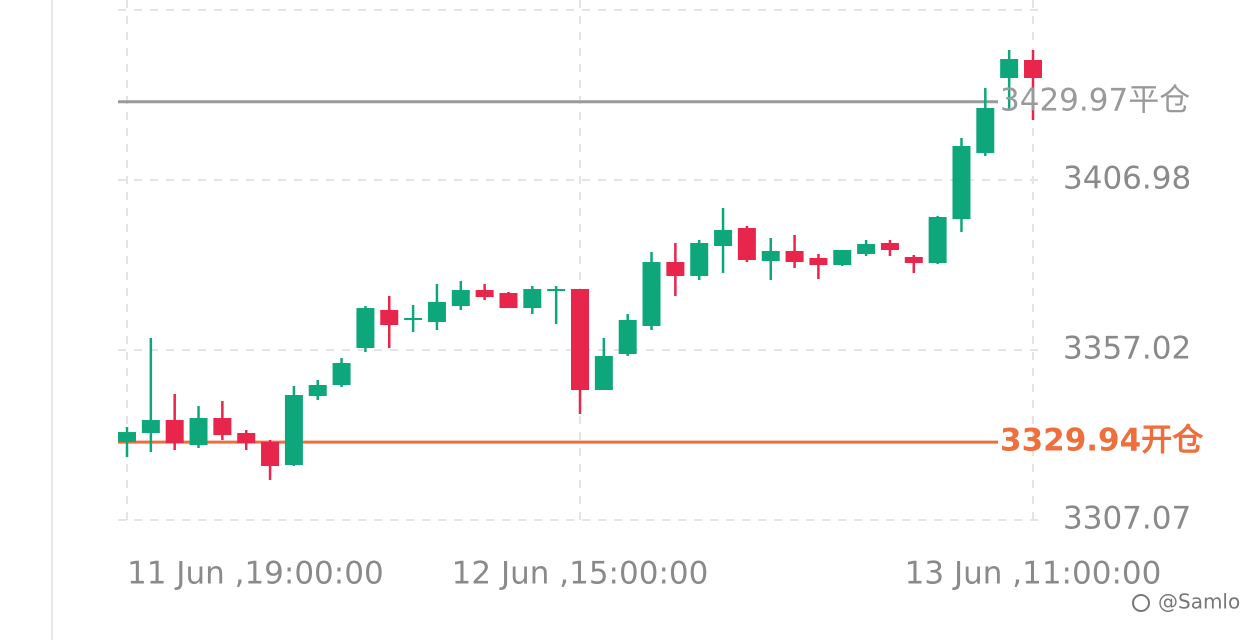 This screenshot has height=640, width=1260. What do you see at coordinates (1033, 574) in the screenshot?
I see `x-tick-label: 13 Jun ,11:00:00` at bounding box center [1033, 574].